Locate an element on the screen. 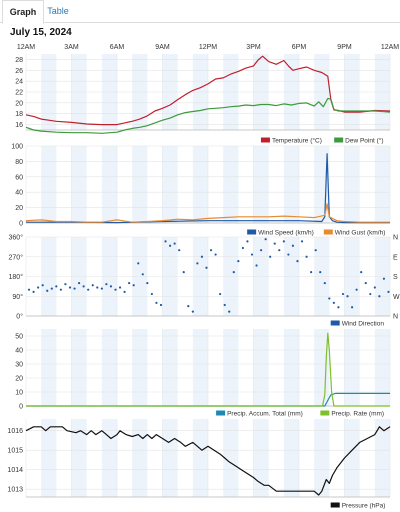 The image size is (400, 512). y-tick-label: 16 is located at coordinates (19, 125).